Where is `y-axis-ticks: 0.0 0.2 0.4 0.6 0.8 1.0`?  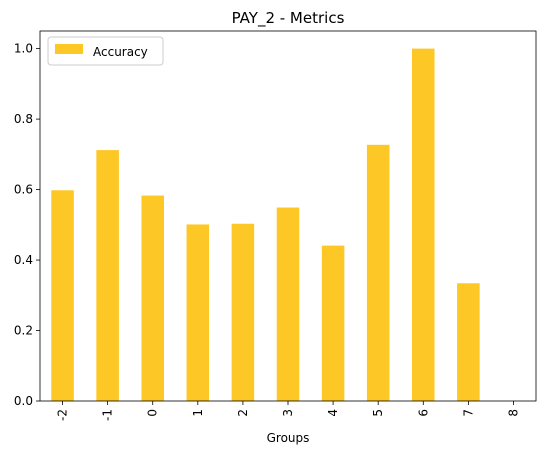 y-axis-ticks: 0.0 0.2 0.4 0.6 0.8 1.0 is located at coordinates (27, 225).